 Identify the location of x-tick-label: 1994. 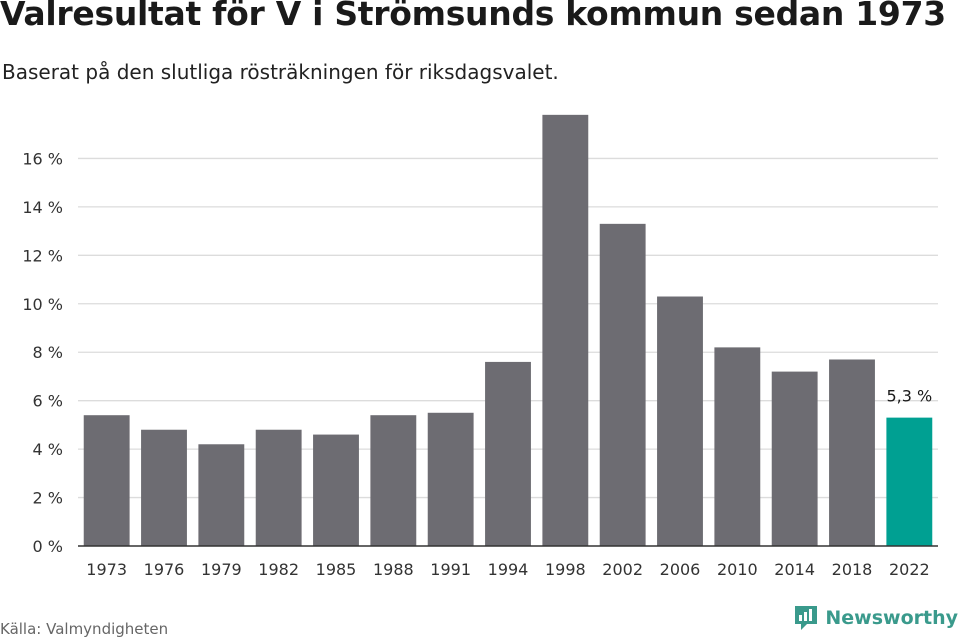
(508, 569).